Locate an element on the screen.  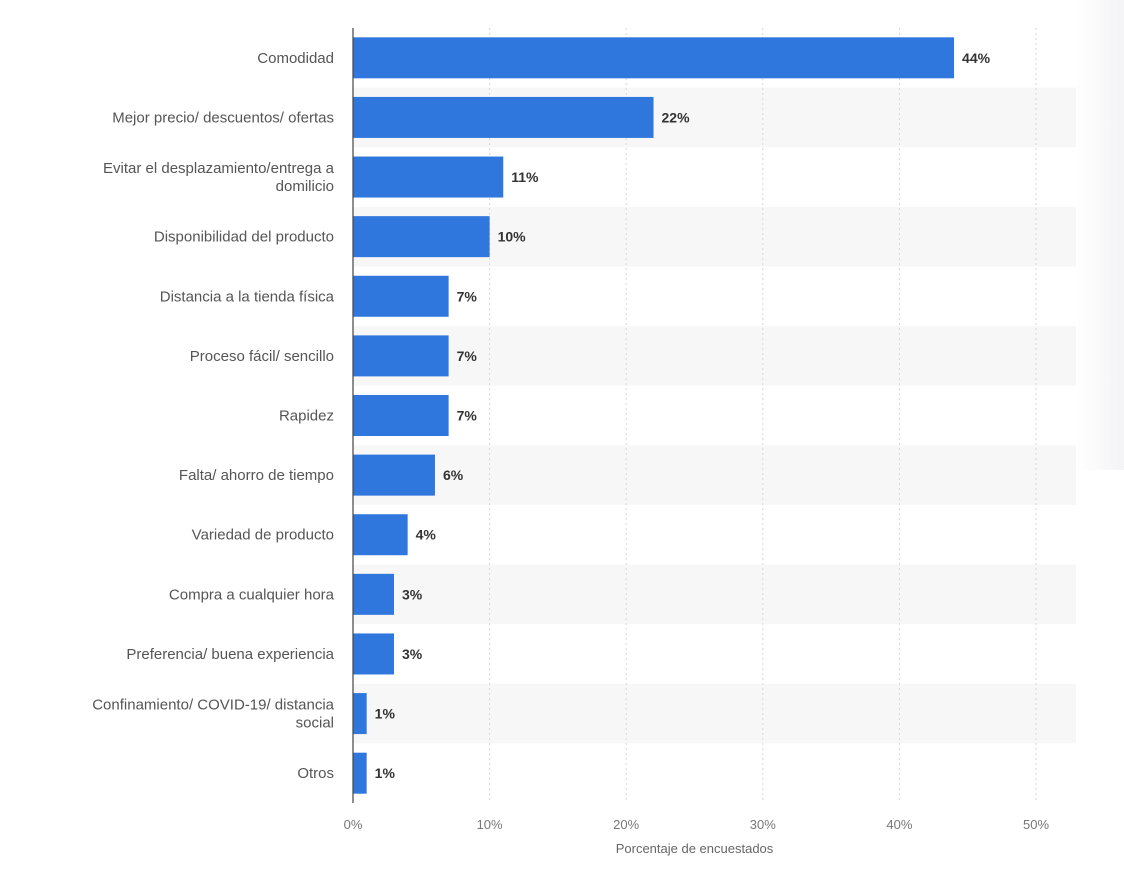
category-label: Confinamiento/ COVID-19/ distancia social is located at coordinates (213, 714).